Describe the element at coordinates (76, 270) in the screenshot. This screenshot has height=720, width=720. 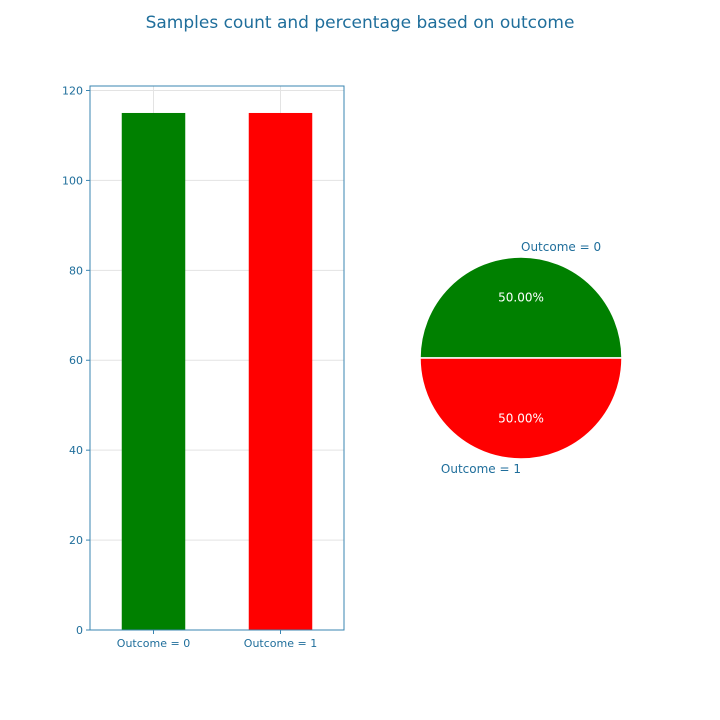
I see `y-tick-label: 80` at that location.